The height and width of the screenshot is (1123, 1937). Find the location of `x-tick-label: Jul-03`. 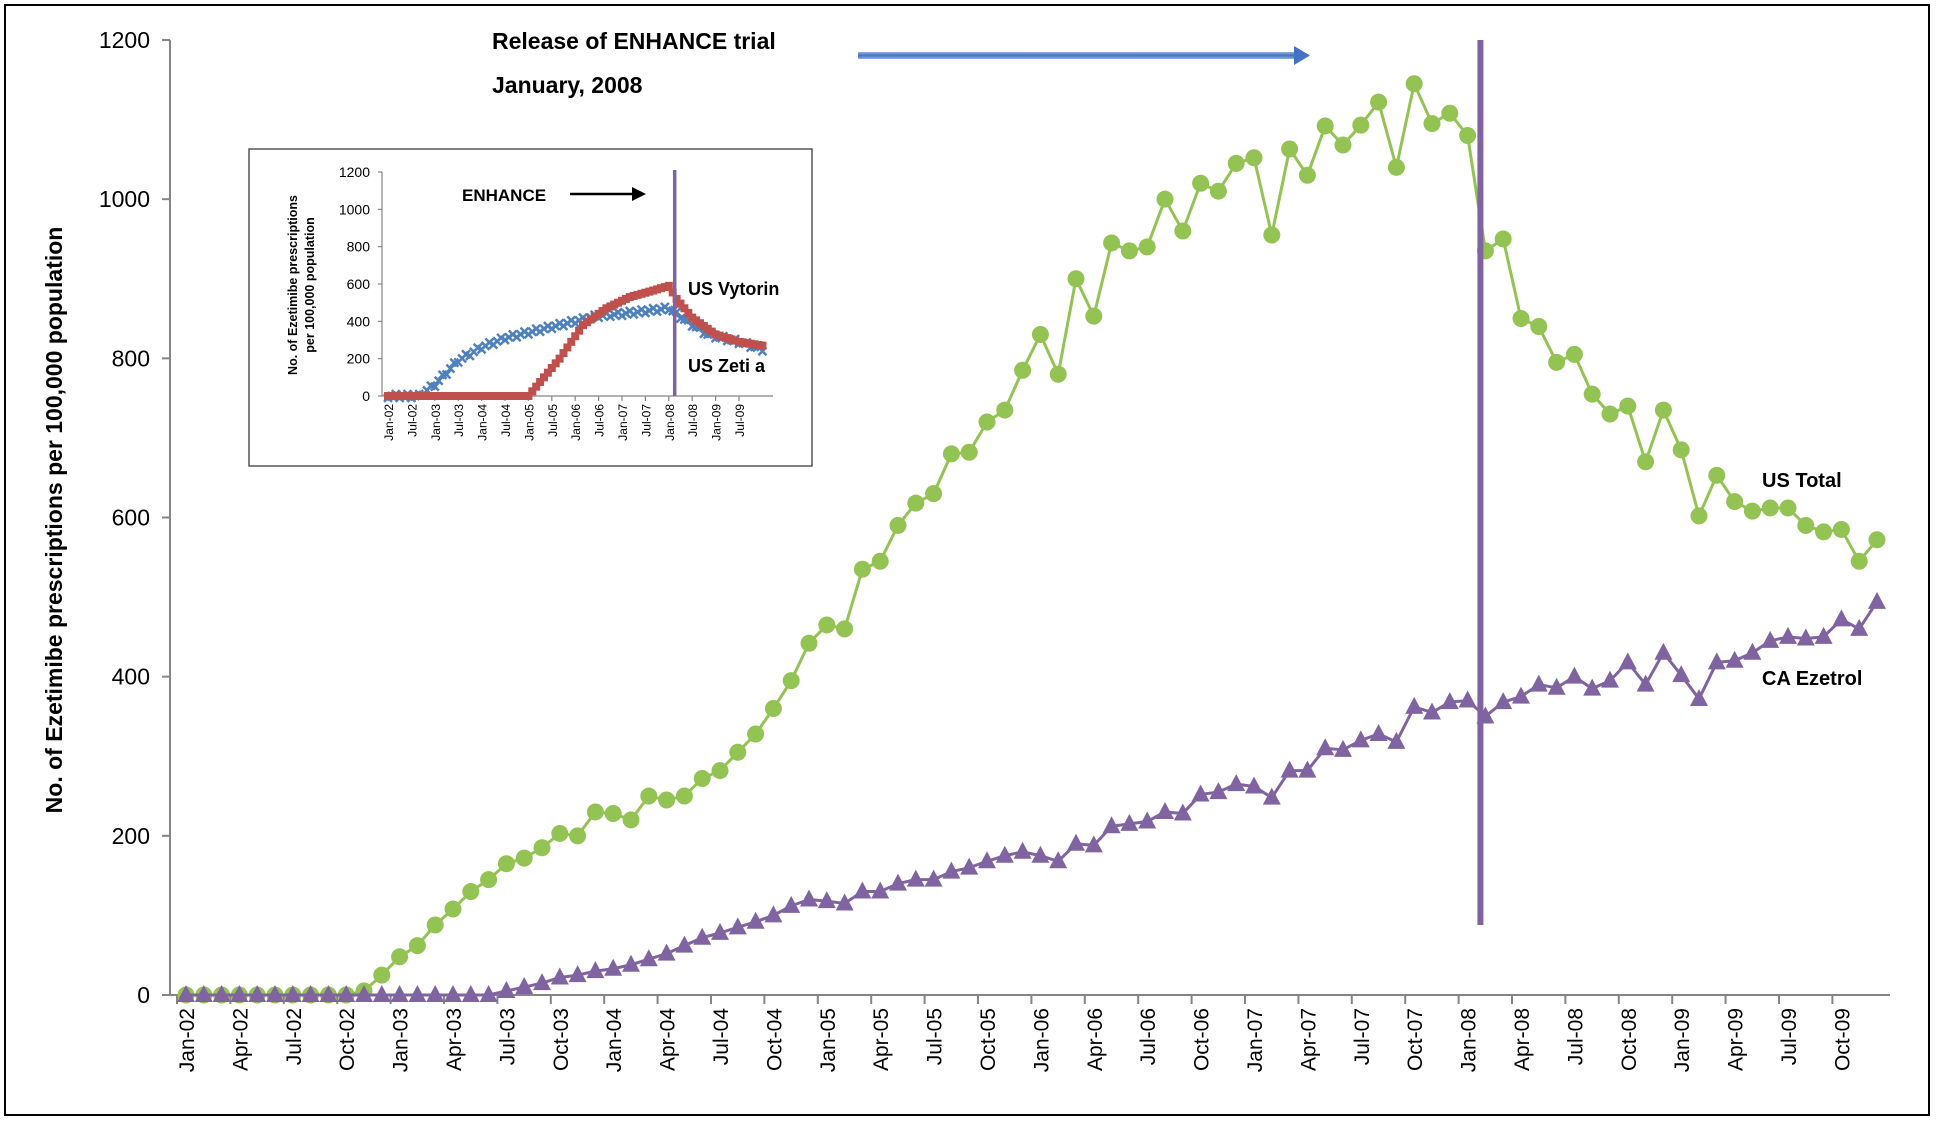

x-tick-label: Jul-03 is located at coordinates (507, 1036).